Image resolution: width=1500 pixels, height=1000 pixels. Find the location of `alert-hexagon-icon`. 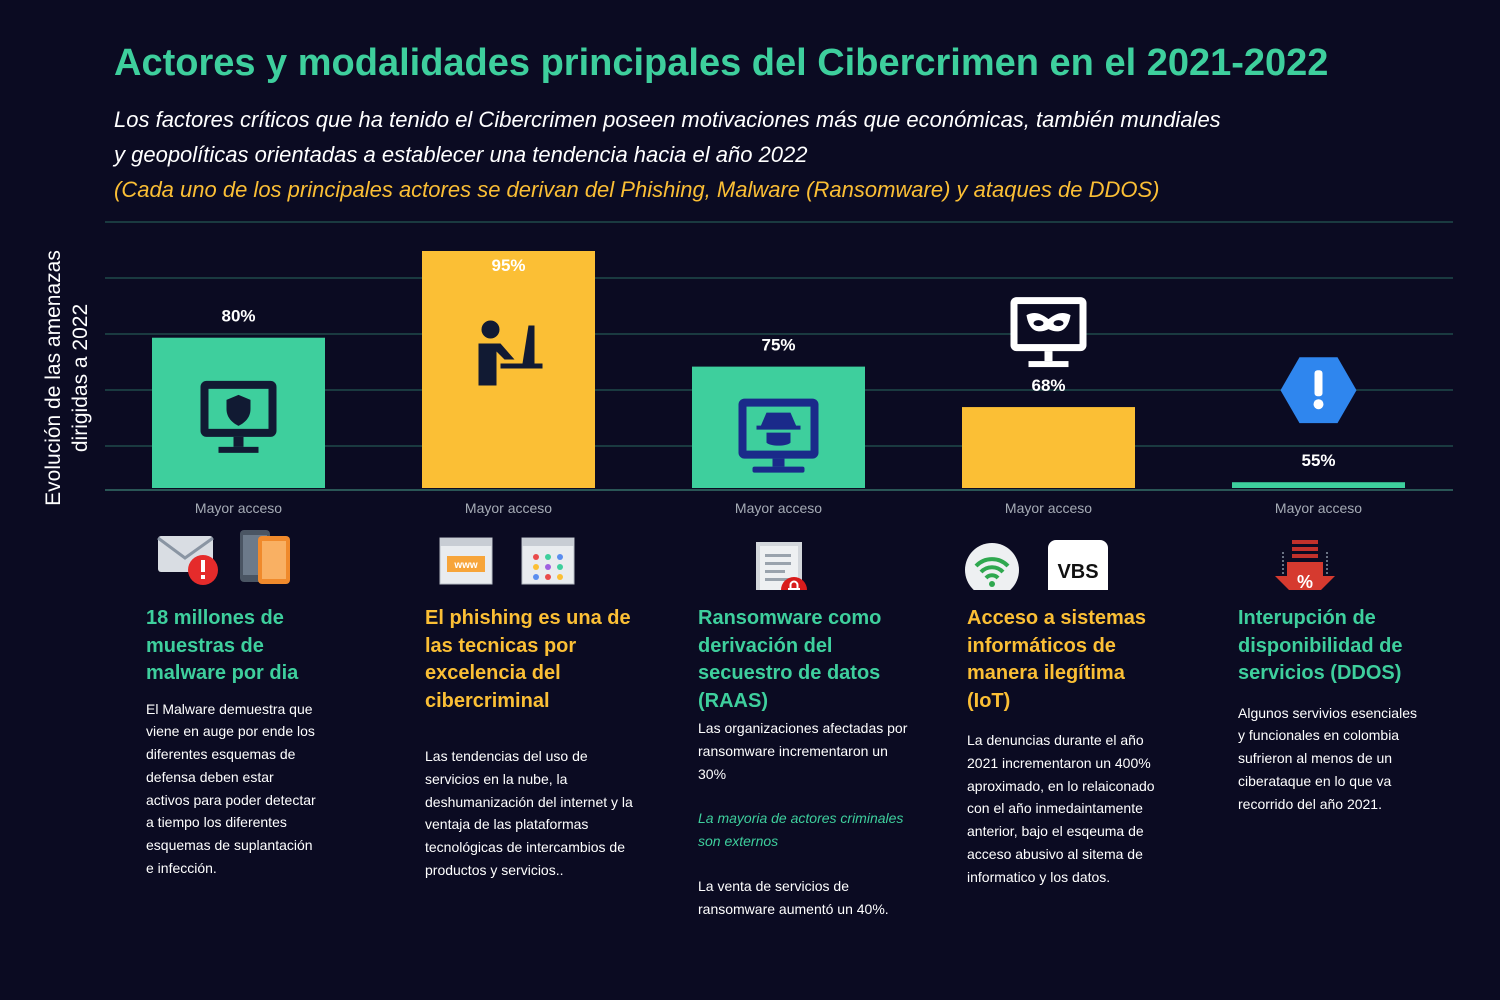

alert-hexagon-icon is located at coordinates (1318, 390).